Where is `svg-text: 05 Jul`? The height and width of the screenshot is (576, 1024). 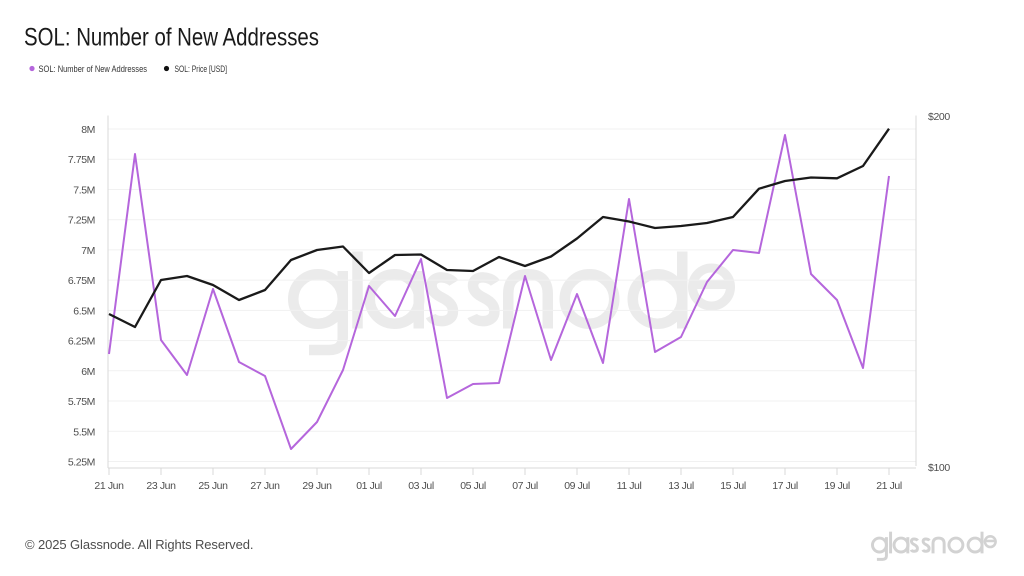
svg-text: 05 Jul is located at coordinates (473, 486).